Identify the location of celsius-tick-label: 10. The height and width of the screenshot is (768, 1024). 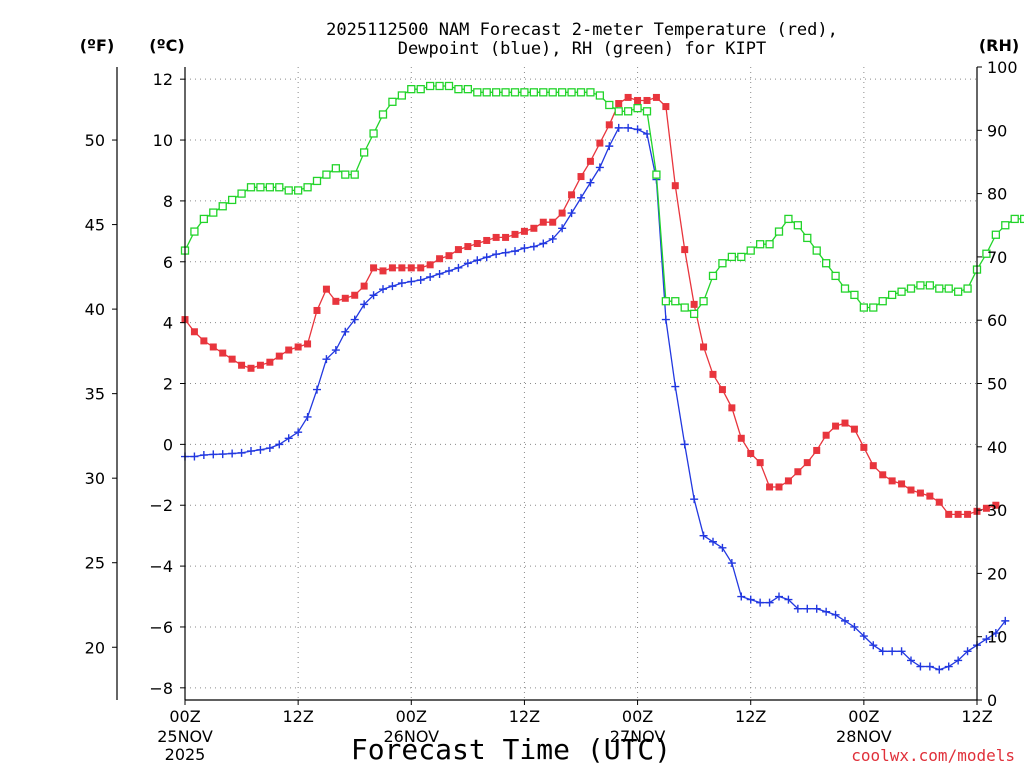
(163, 140).